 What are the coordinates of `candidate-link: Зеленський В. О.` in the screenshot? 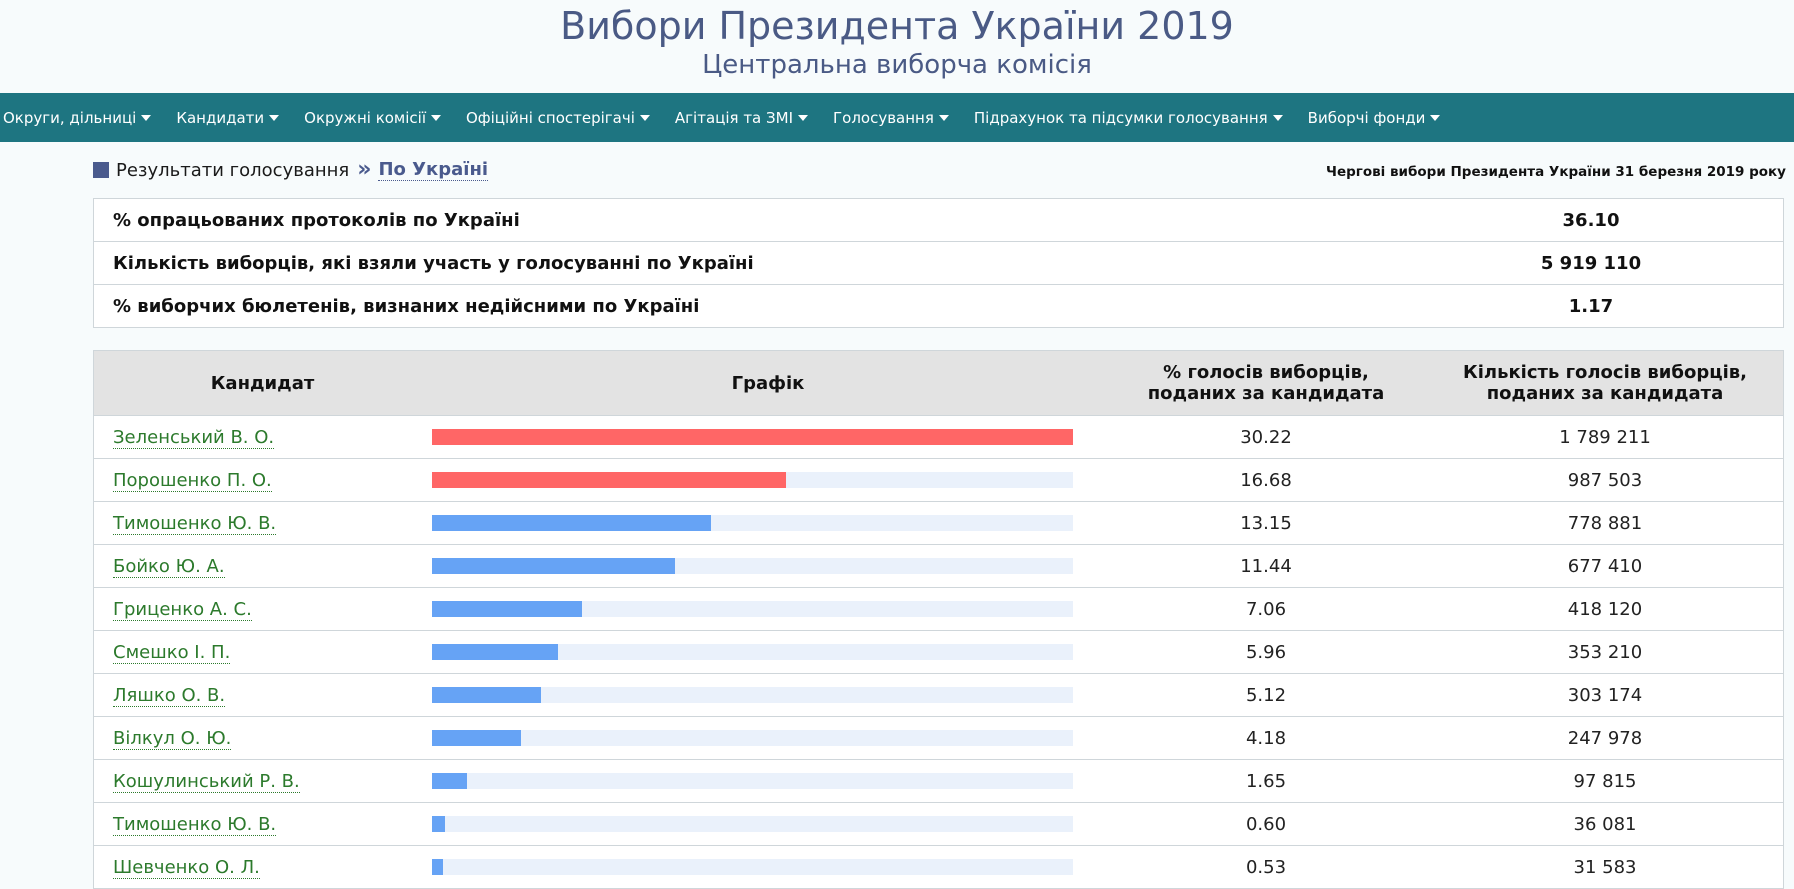 It's located at (194, 437).